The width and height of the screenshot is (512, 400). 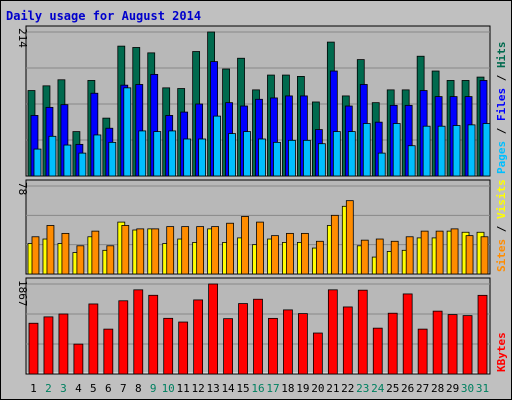 I want to click on x-tick-label-24: 24, so click(x=378, y=388).